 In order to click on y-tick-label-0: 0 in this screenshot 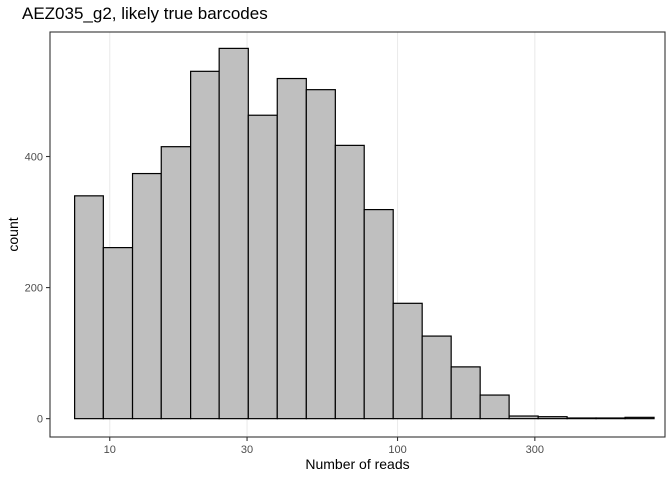, I will do `click(40, 420)`.